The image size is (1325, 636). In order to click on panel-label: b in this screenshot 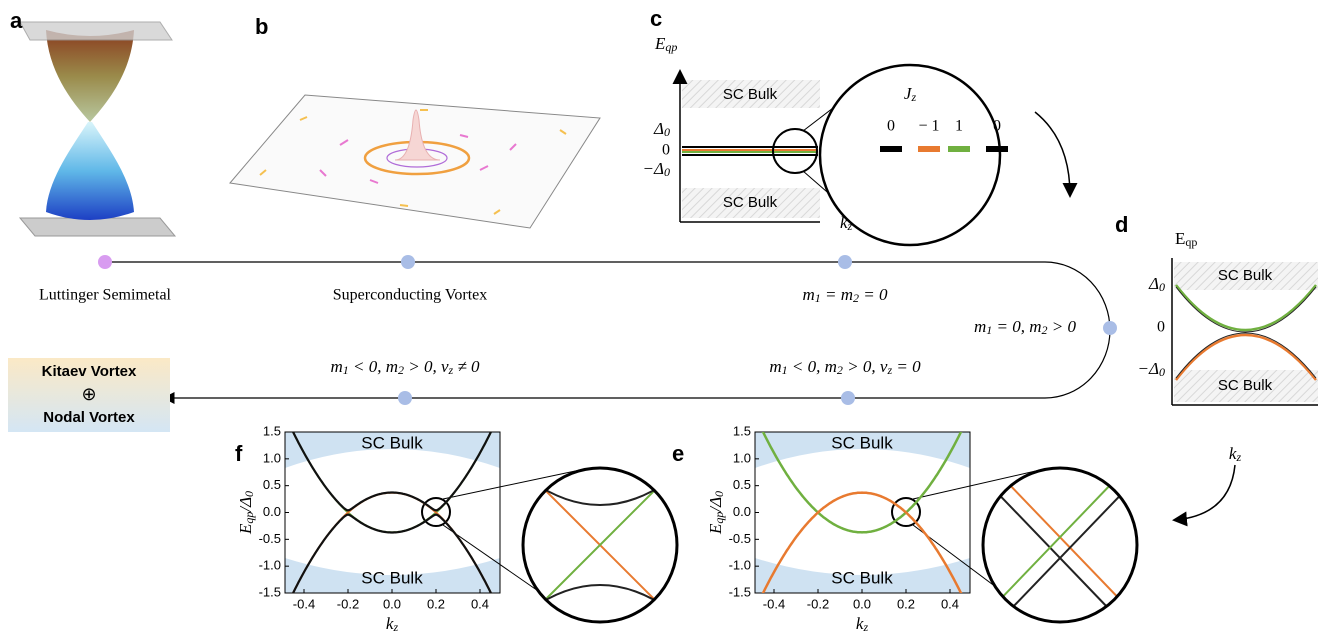, I will do `click(261, 26)`.